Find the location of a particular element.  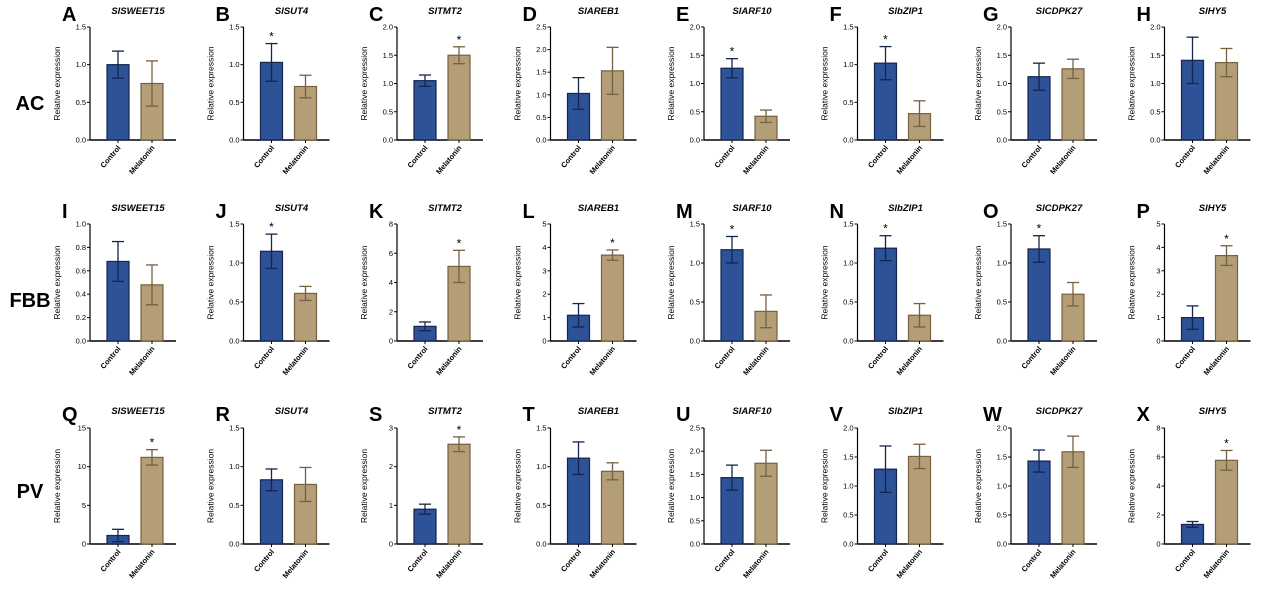

bar-control is located at coordinates (425, 110).